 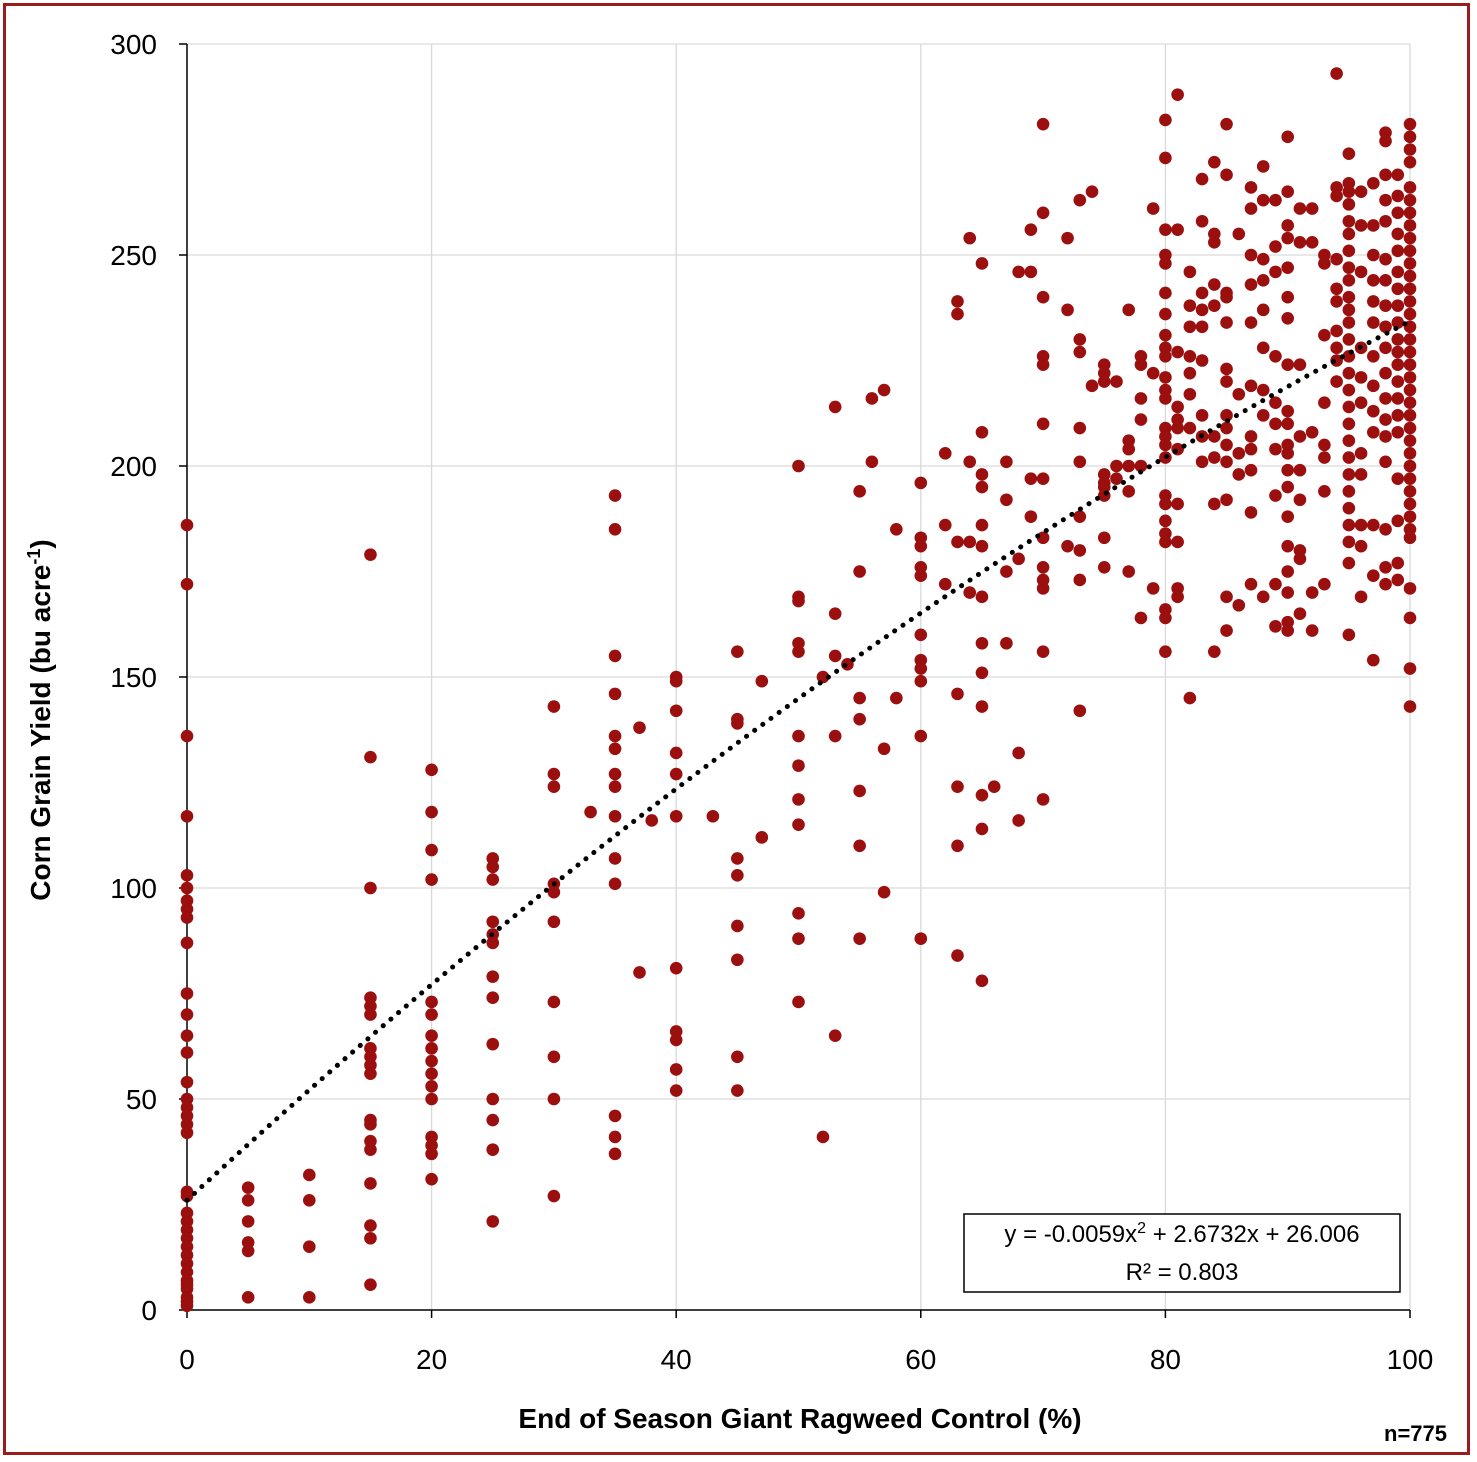 I want to click on r-squared-label: R² = 0.803, so click(x=1182, y=1272).